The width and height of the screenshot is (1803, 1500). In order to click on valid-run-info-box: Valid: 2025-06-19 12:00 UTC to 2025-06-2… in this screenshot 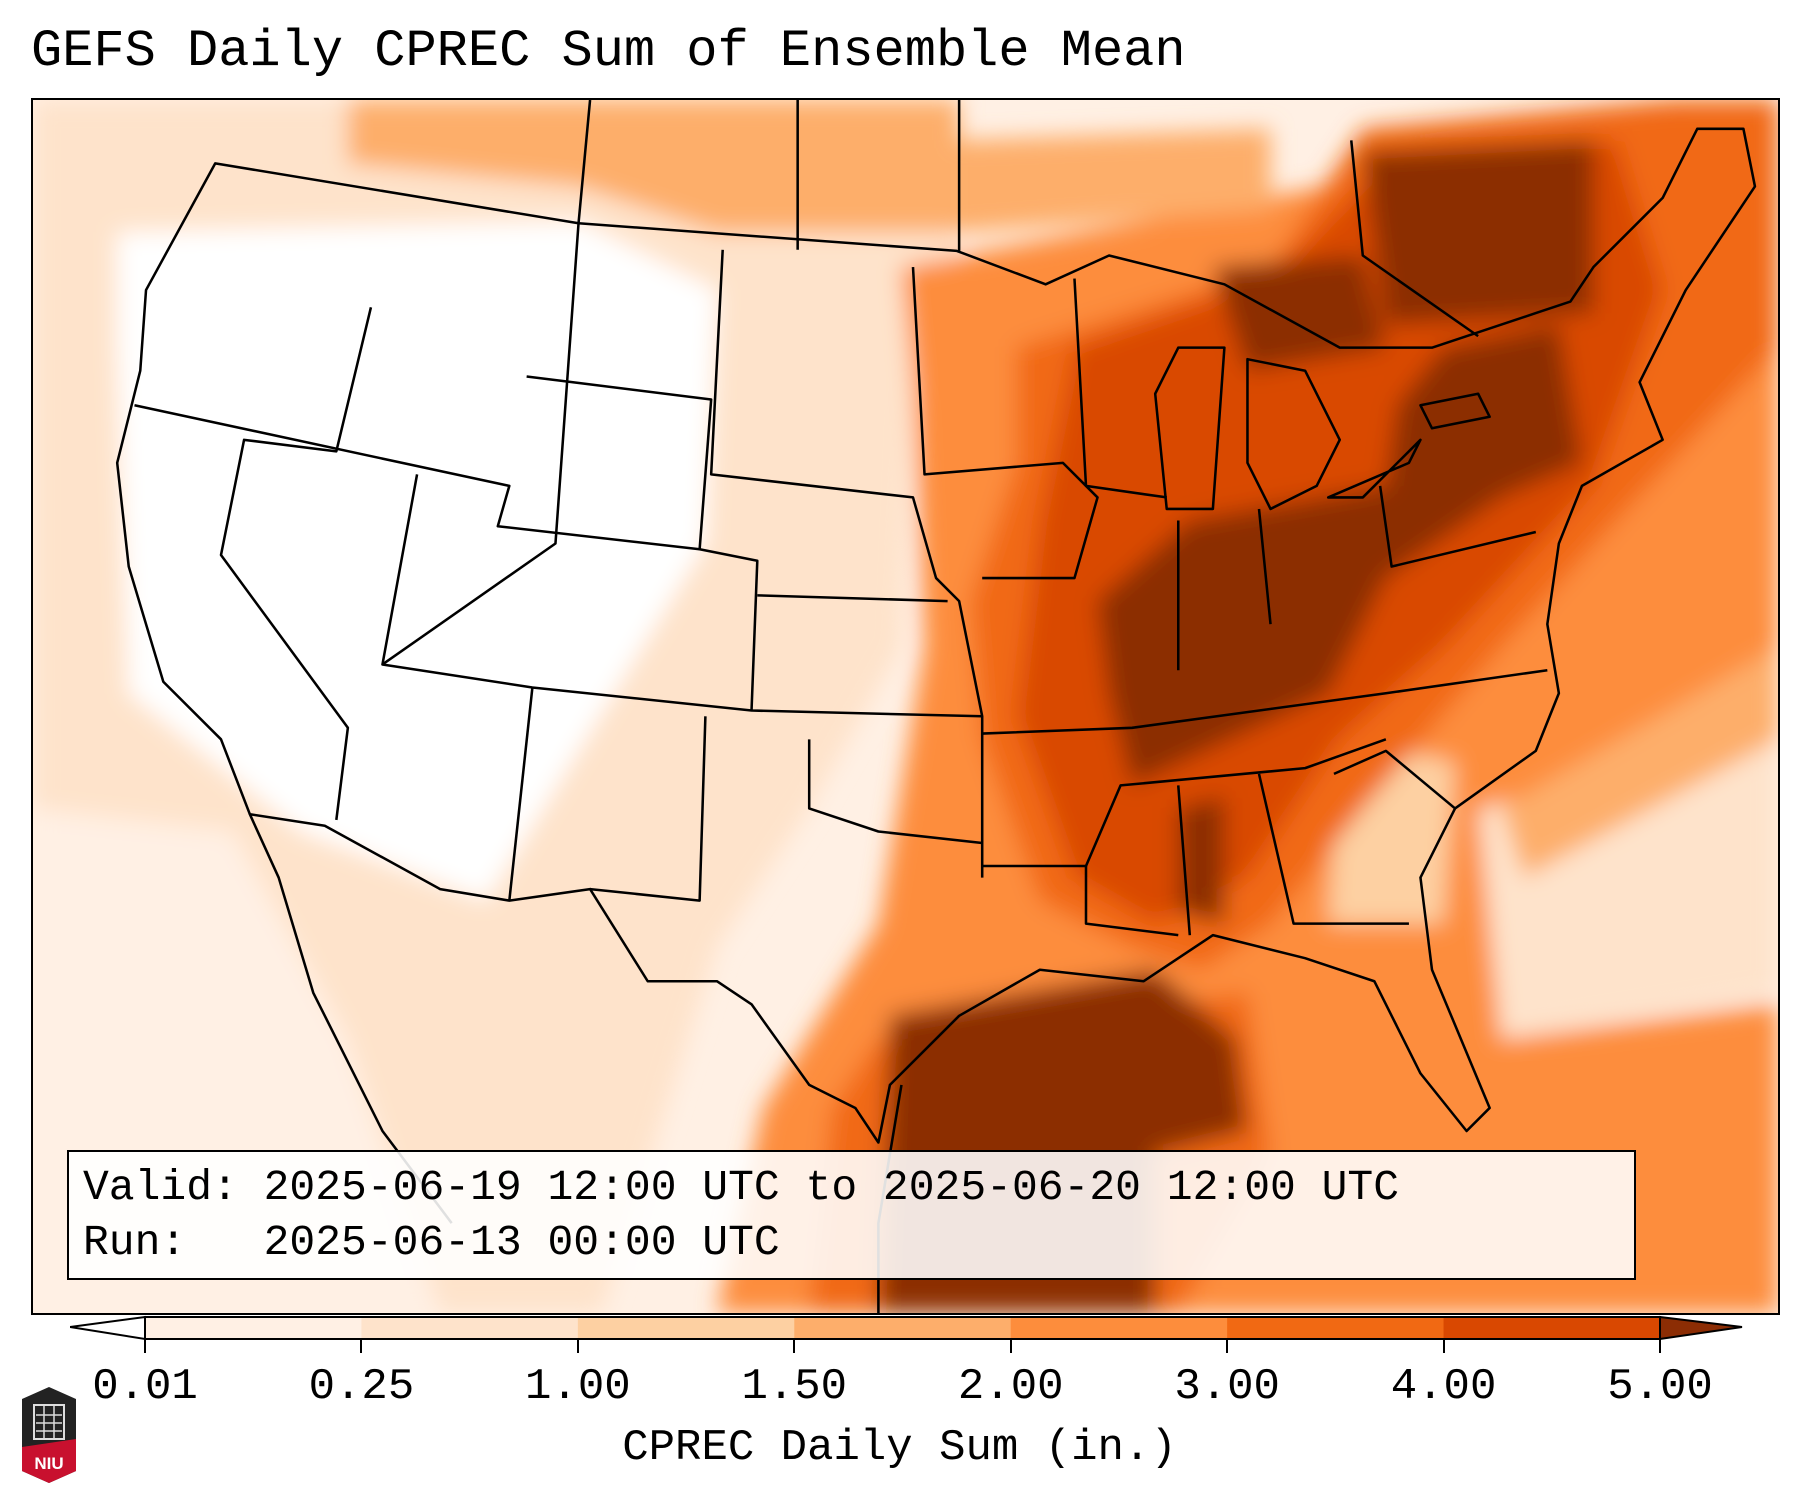, I will do `click(851, 1215)`.